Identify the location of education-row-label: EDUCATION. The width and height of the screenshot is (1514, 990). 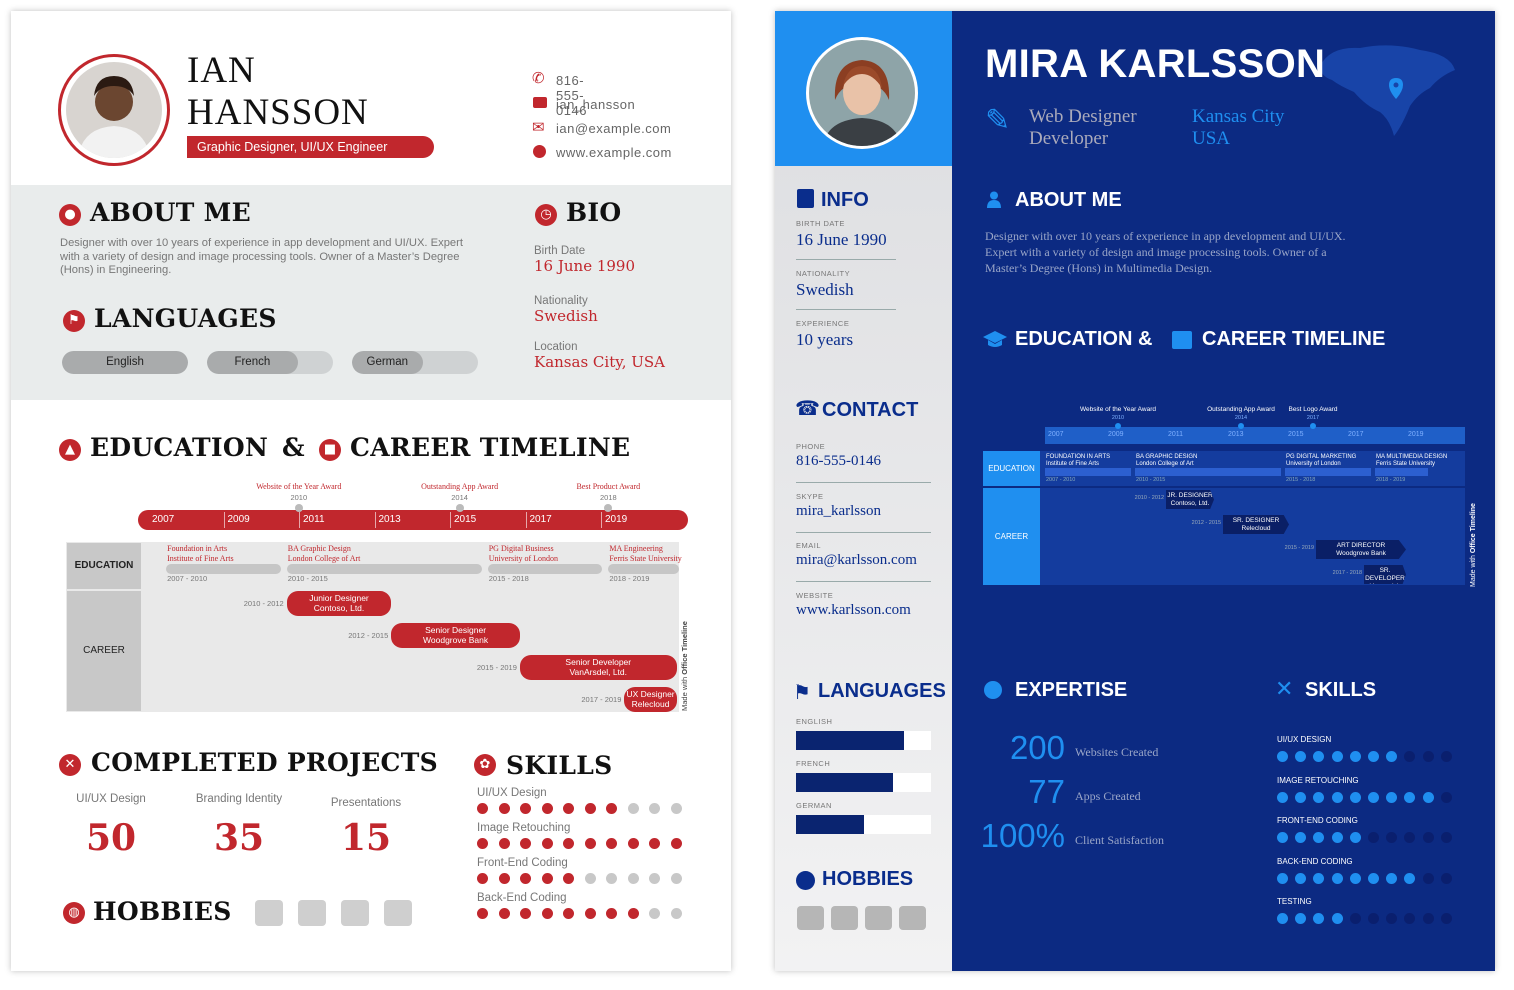
(104, 566).